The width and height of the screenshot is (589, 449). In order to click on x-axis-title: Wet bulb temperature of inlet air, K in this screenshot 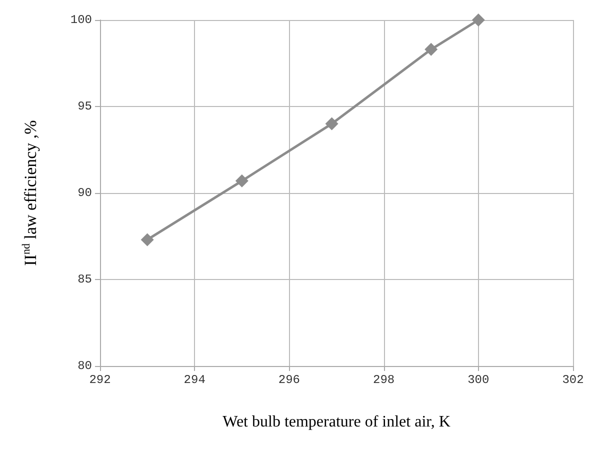, I will do `click(336, 422)`.